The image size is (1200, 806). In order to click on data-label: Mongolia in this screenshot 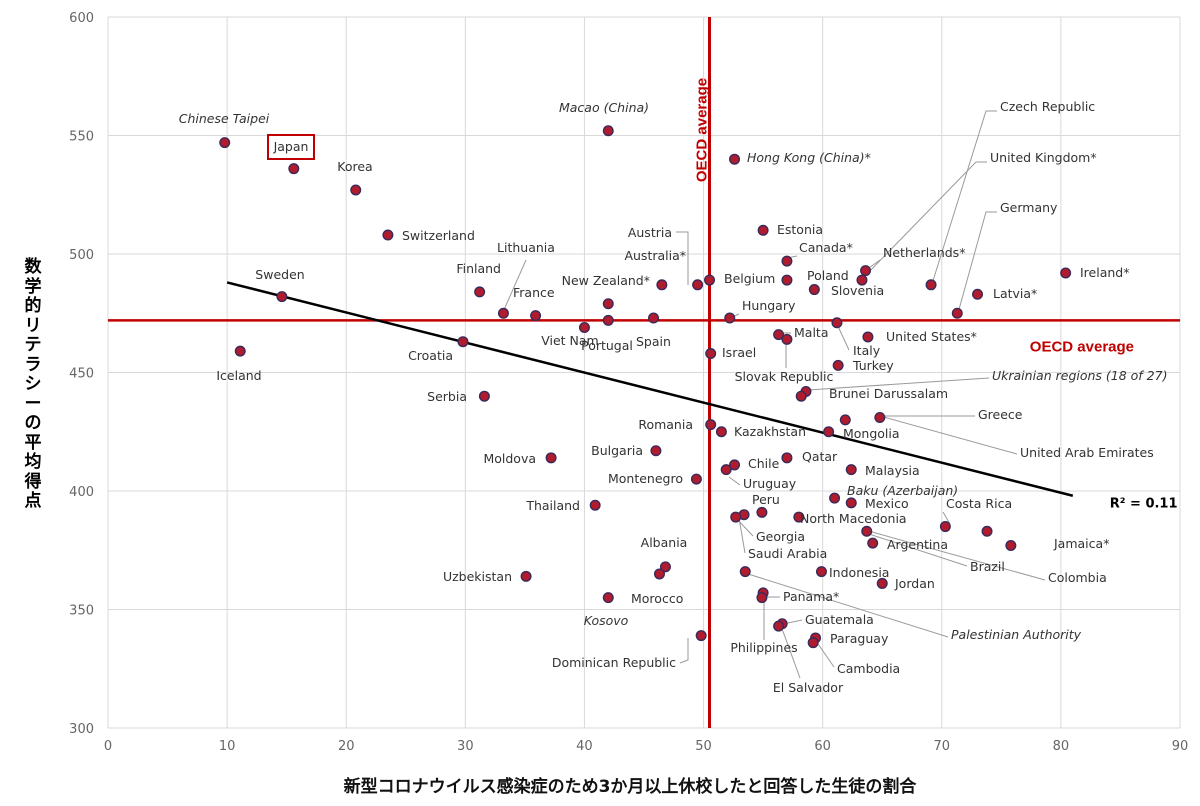, I will do `click(871, 433)`.